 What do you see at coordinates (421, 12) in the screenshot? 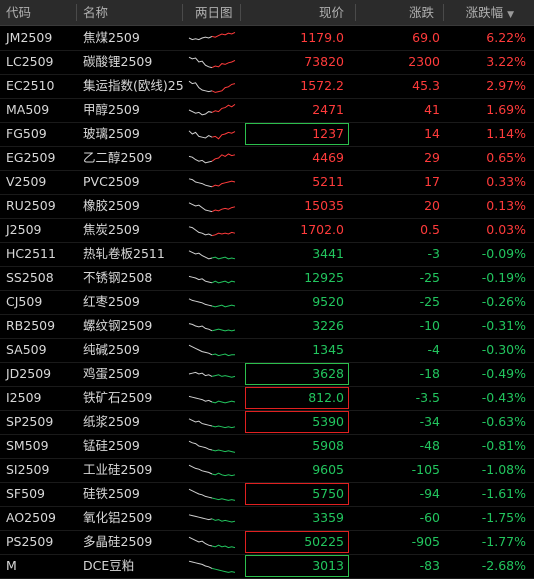
I see `col-header-change: 涨跌` at bounding box center [421, 12].